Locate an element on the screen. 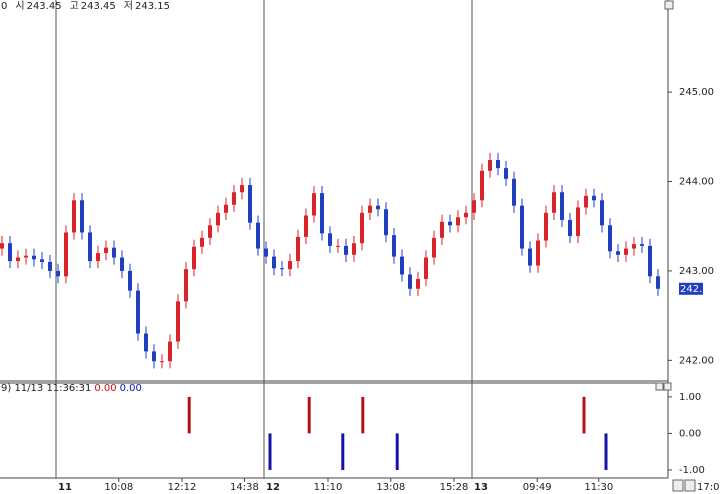 The width and height of the screenshot is (720, 494). x-tick-label: 11:30 is located at coordinates (598, 487).